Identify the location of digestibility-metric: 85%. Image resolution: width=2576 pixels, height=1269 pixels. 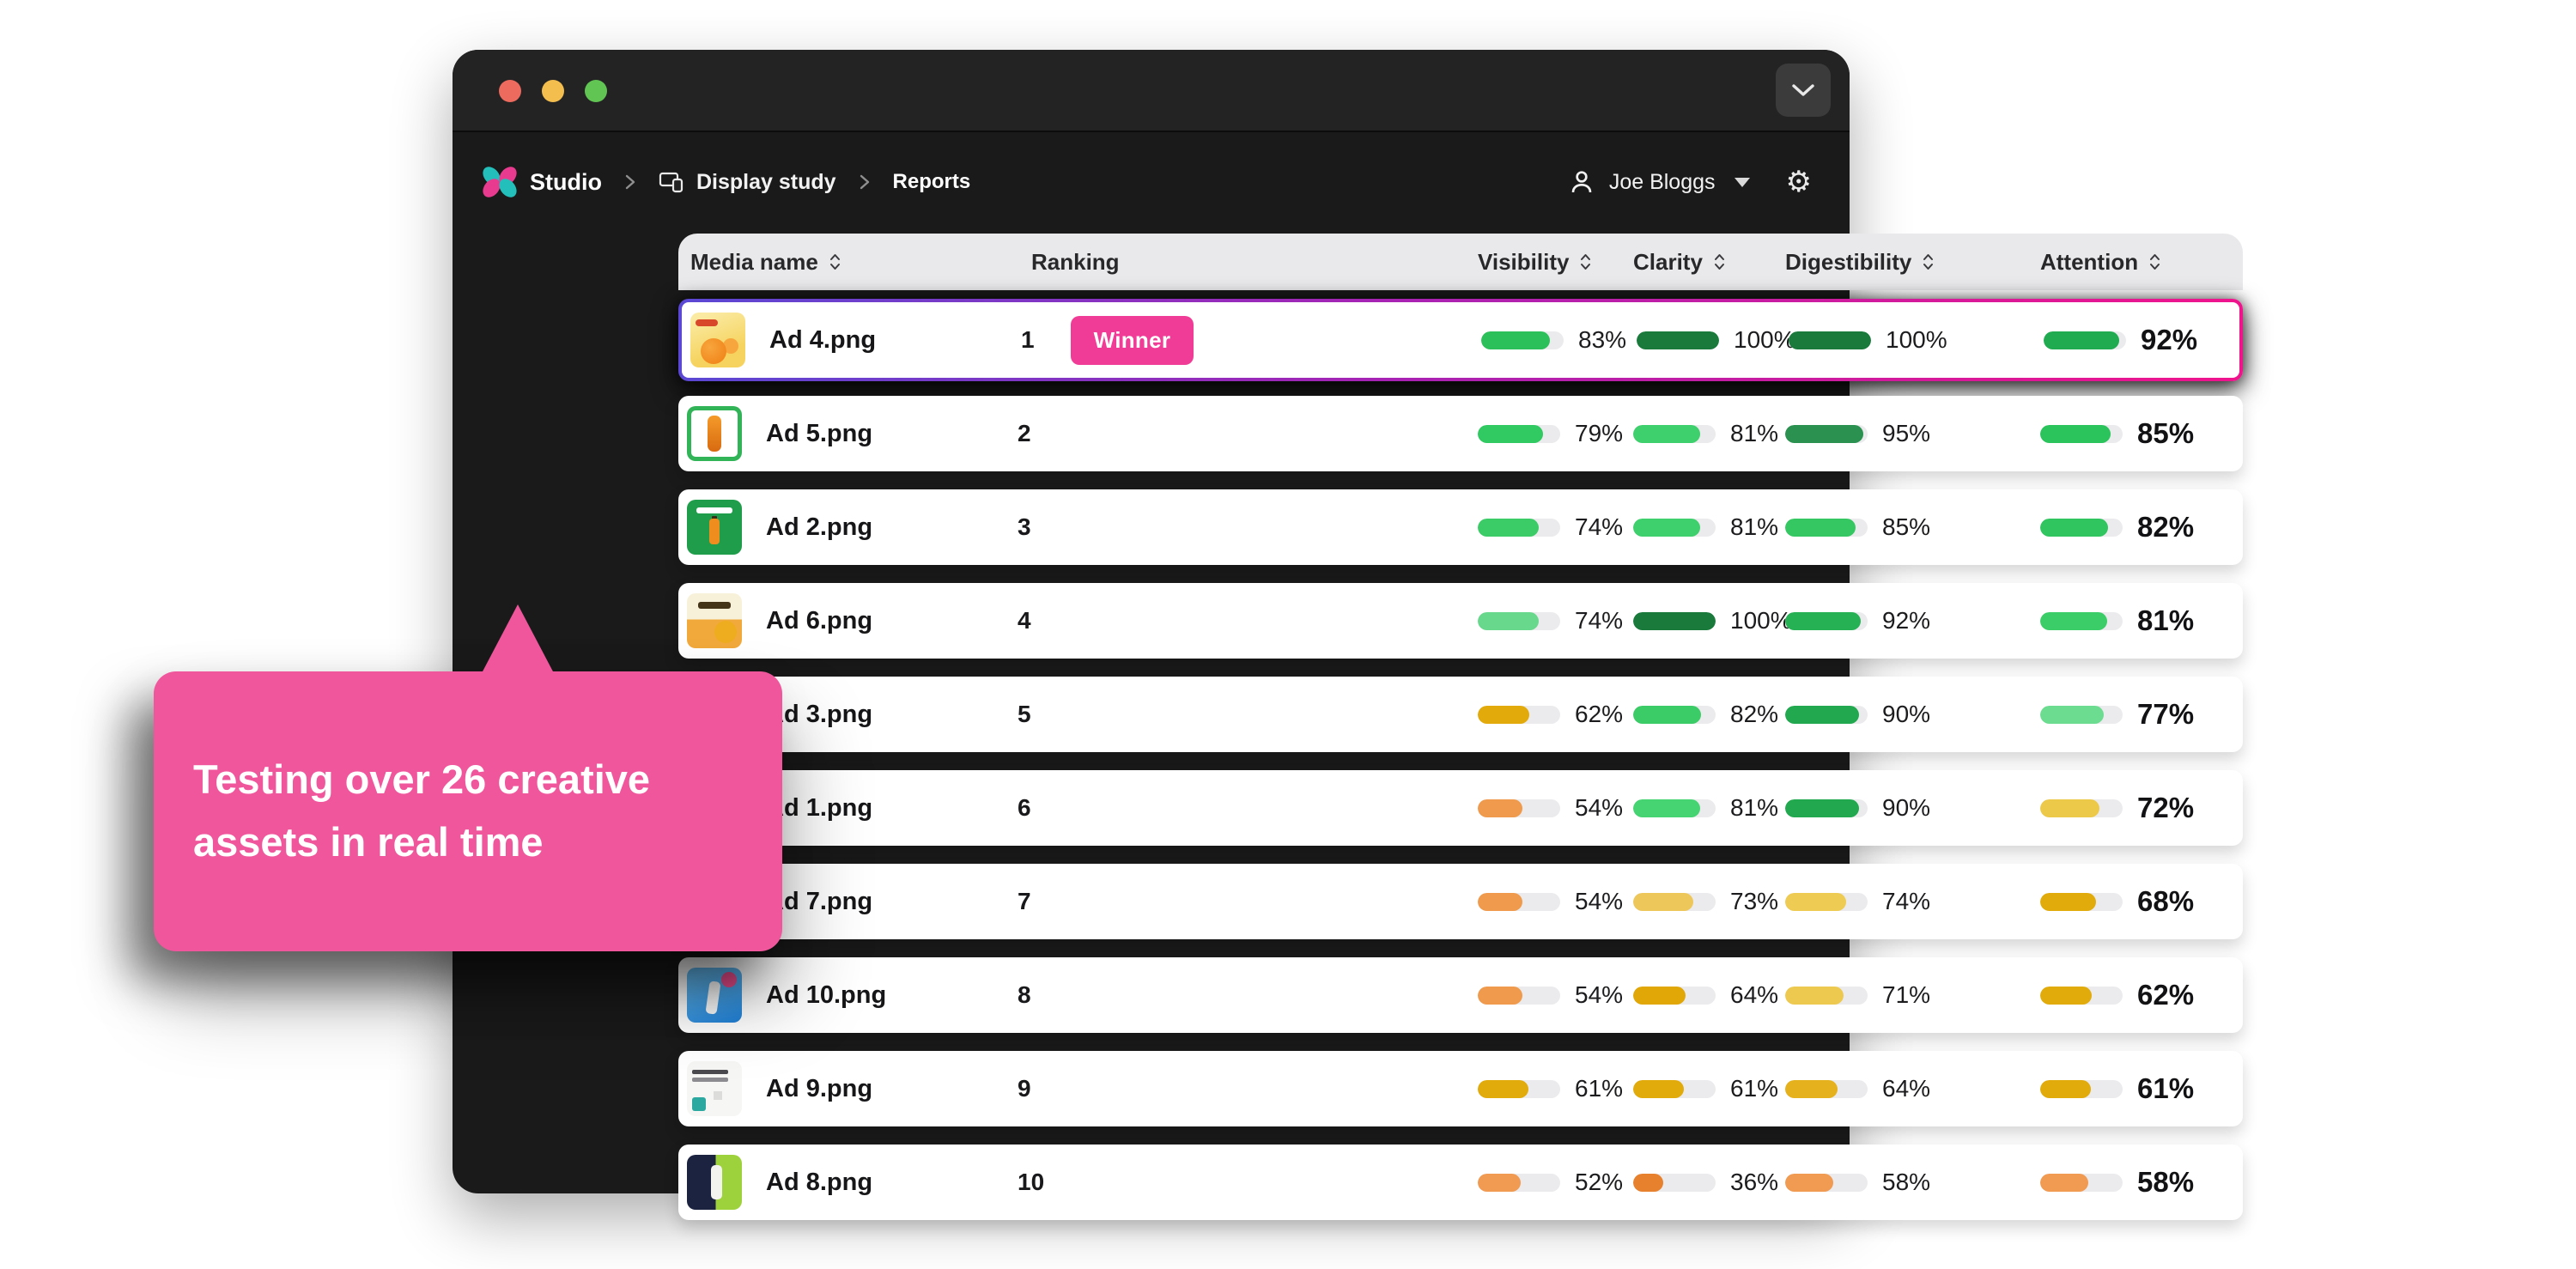
(1899, 527).